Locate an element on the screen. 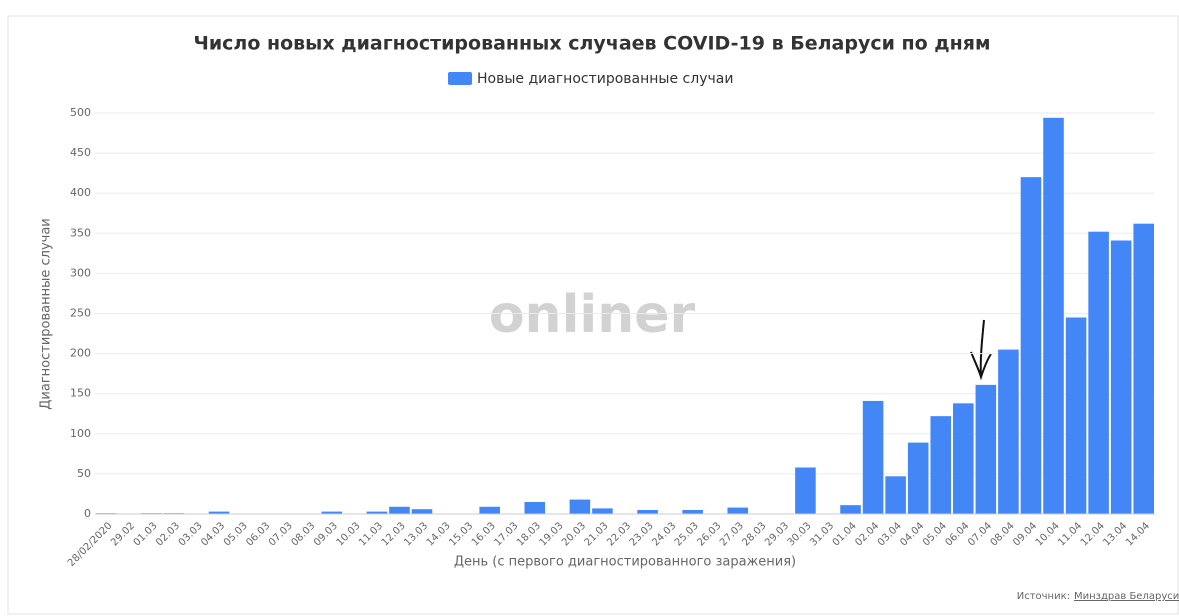 Image resolution: width=1179 pixels, height=616 pixels. y-tick-label: 500 is located at coordinates (80, 112).